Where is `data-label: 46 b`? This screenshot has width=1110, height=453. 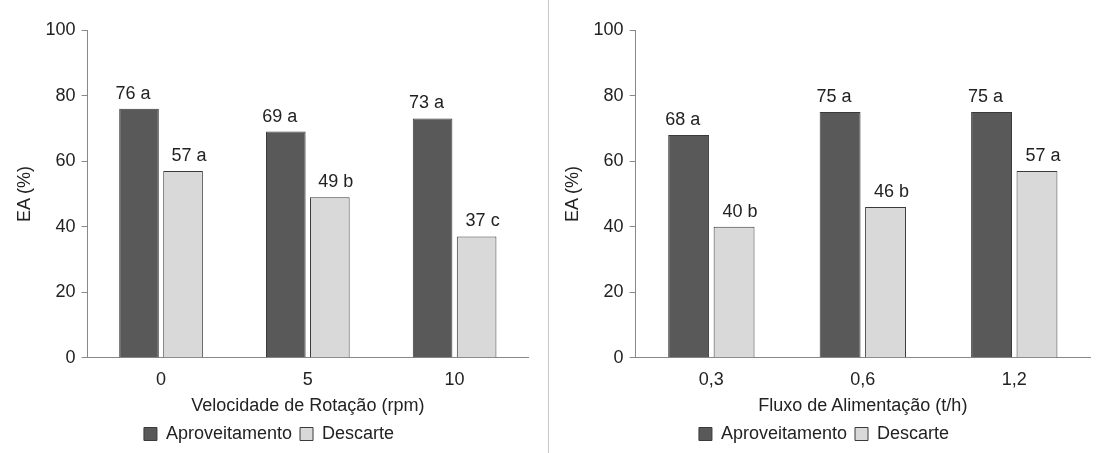 data-label: 46 b is located at coordinates (892, 190).